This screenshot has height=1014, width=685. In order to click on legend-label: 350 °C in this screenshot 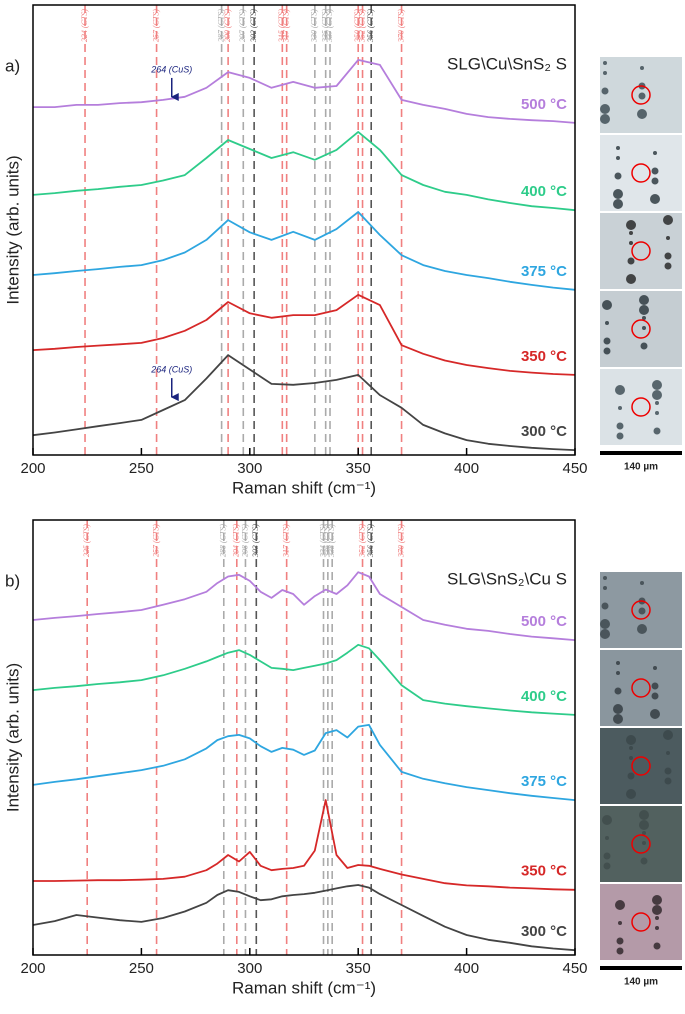, I will do `click(544, 871)`.